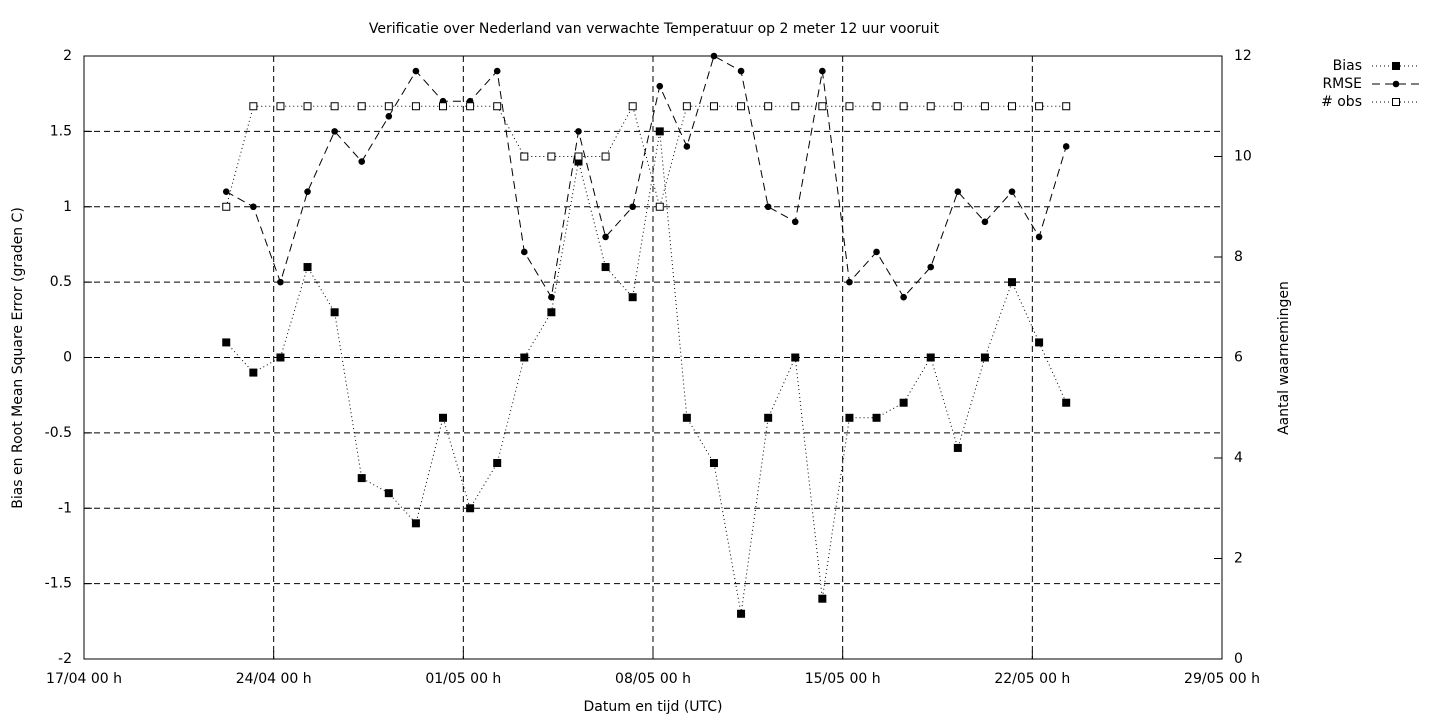 The image size is (1440, 720). Describe the element at coordinates (67, 207) in the screenshot. I see `y-tick-label: 1` at that location.